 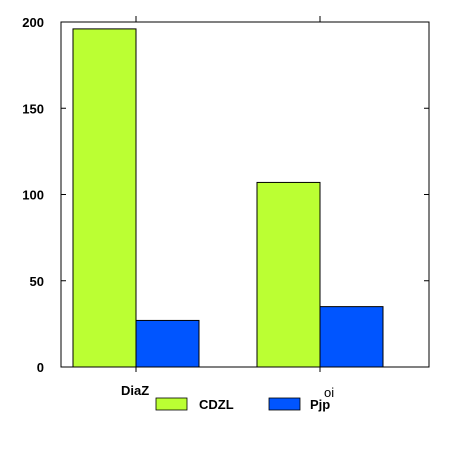 I want to click on y-tick-label: 150, so click(x=33, y=108).